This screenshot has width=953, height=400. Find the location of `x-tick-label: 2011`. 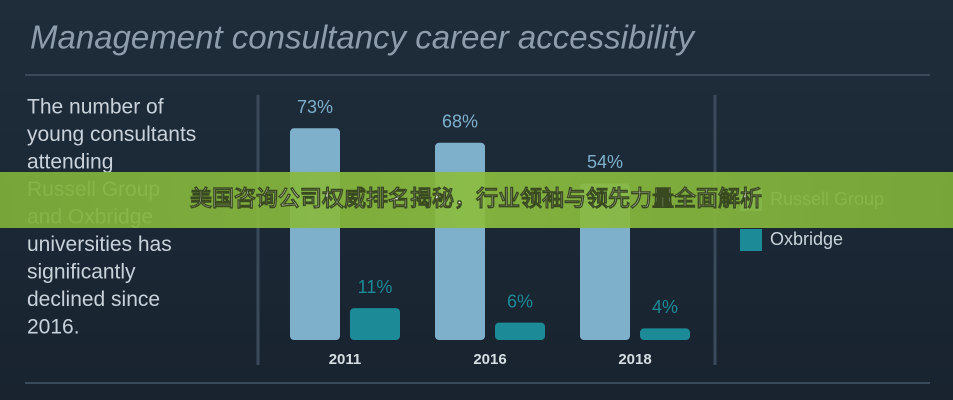

x-tick-label: 2011 is located at coordinates (345, 359).